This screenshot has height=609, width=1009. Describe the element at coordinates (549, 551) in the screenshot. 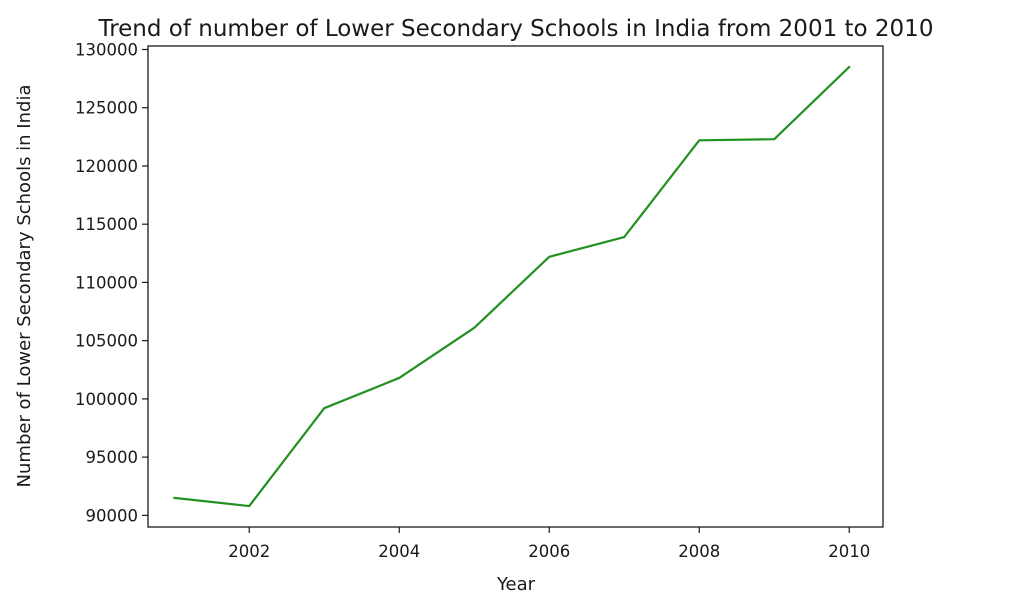

I see `x-tick-label: 2006` at that location.